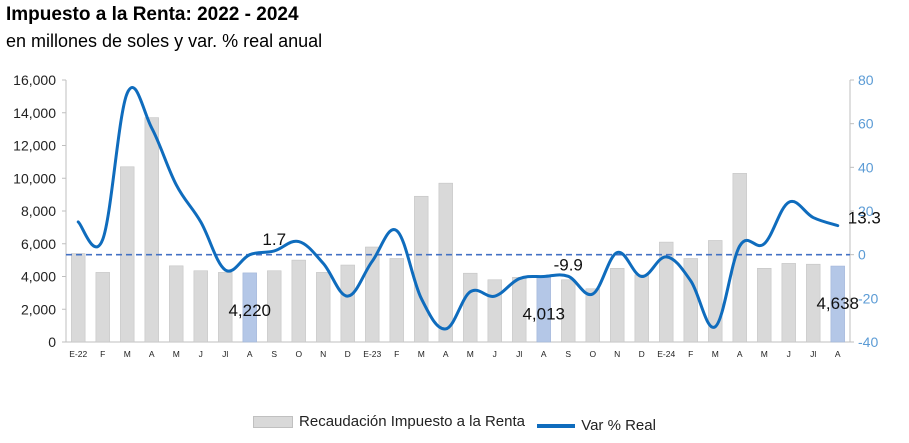  I want to click on y-left-tick-label: 12,000, so click(34, 146).